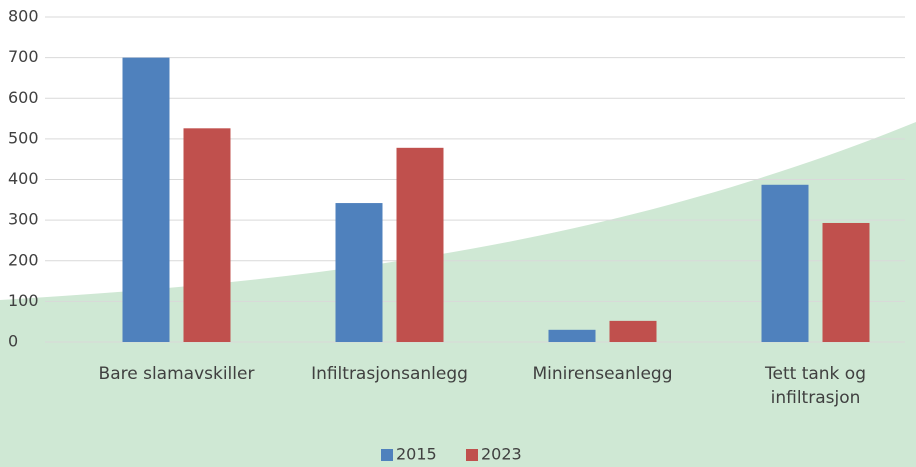 This screenshot has height=467, width=916. What do you see at coordinates (23, 56) in the screenshot?
I see `y-tick-label: 700` at bounding box center [23, 56].